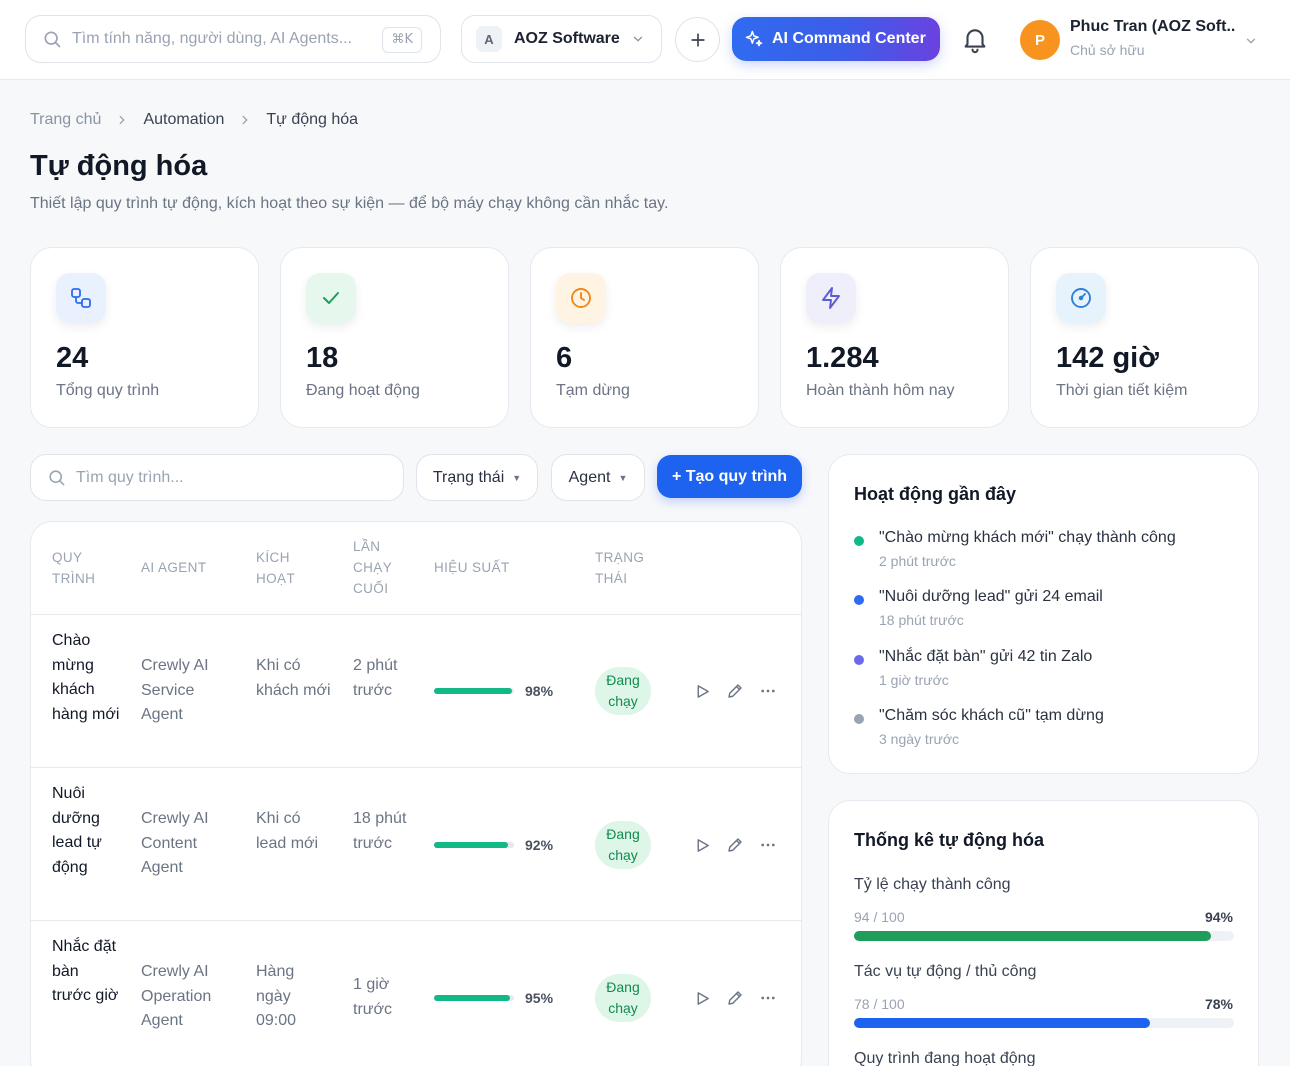  Describe the element at coordinates (593, 390) in the screenshot. I see `stat-label: Tạm dừng` at that location.